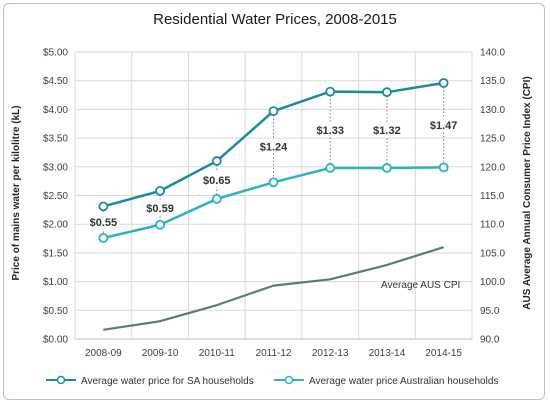  I want to click on difference-label: $1.32, so click(387, 131).